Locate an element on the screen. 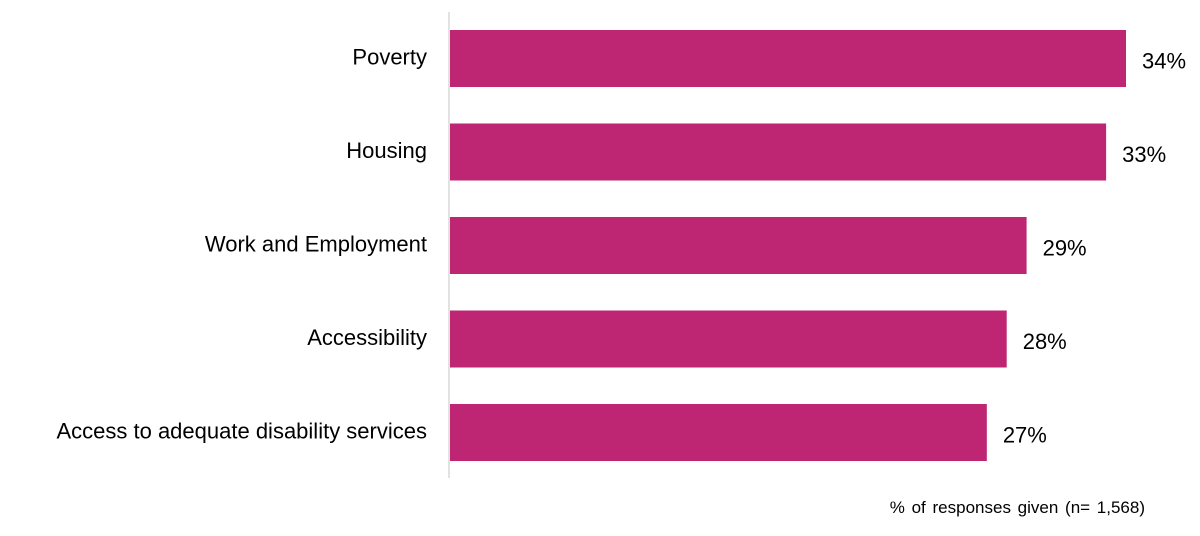 The width and height of the screenshot is (1200, 536). category-label-2: Work and Employment is located at coordinates (316, 243).